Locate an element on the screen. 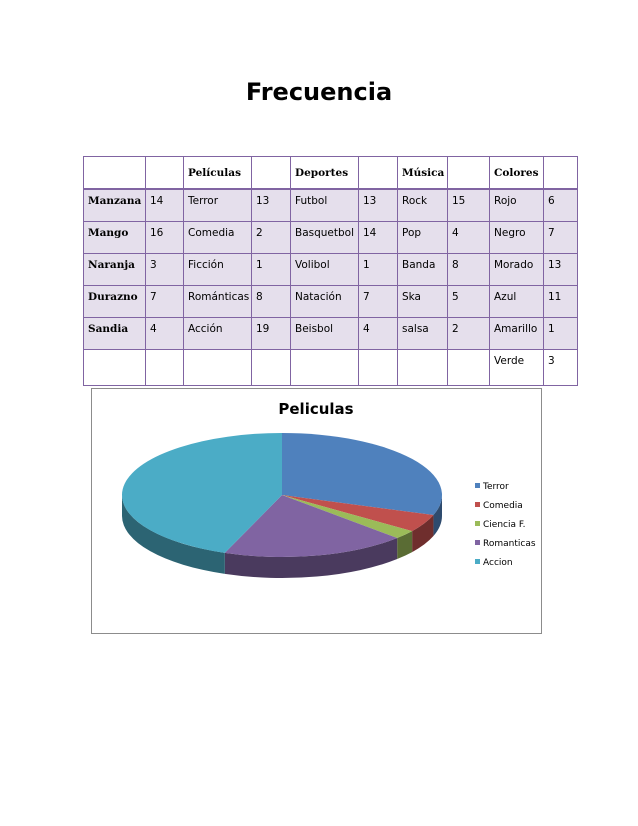 The image size is (638, 826). legend-item: Comedia is located at coordinates (499, 506).